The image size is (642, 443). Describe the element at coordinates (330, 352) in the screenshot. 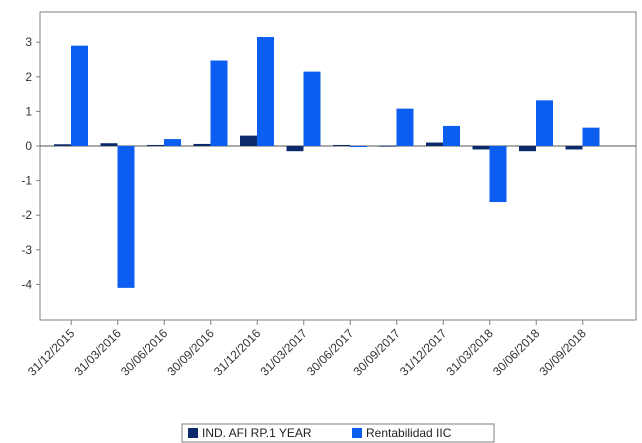

I see `x-tick-label: 30/06/2017` at that location.